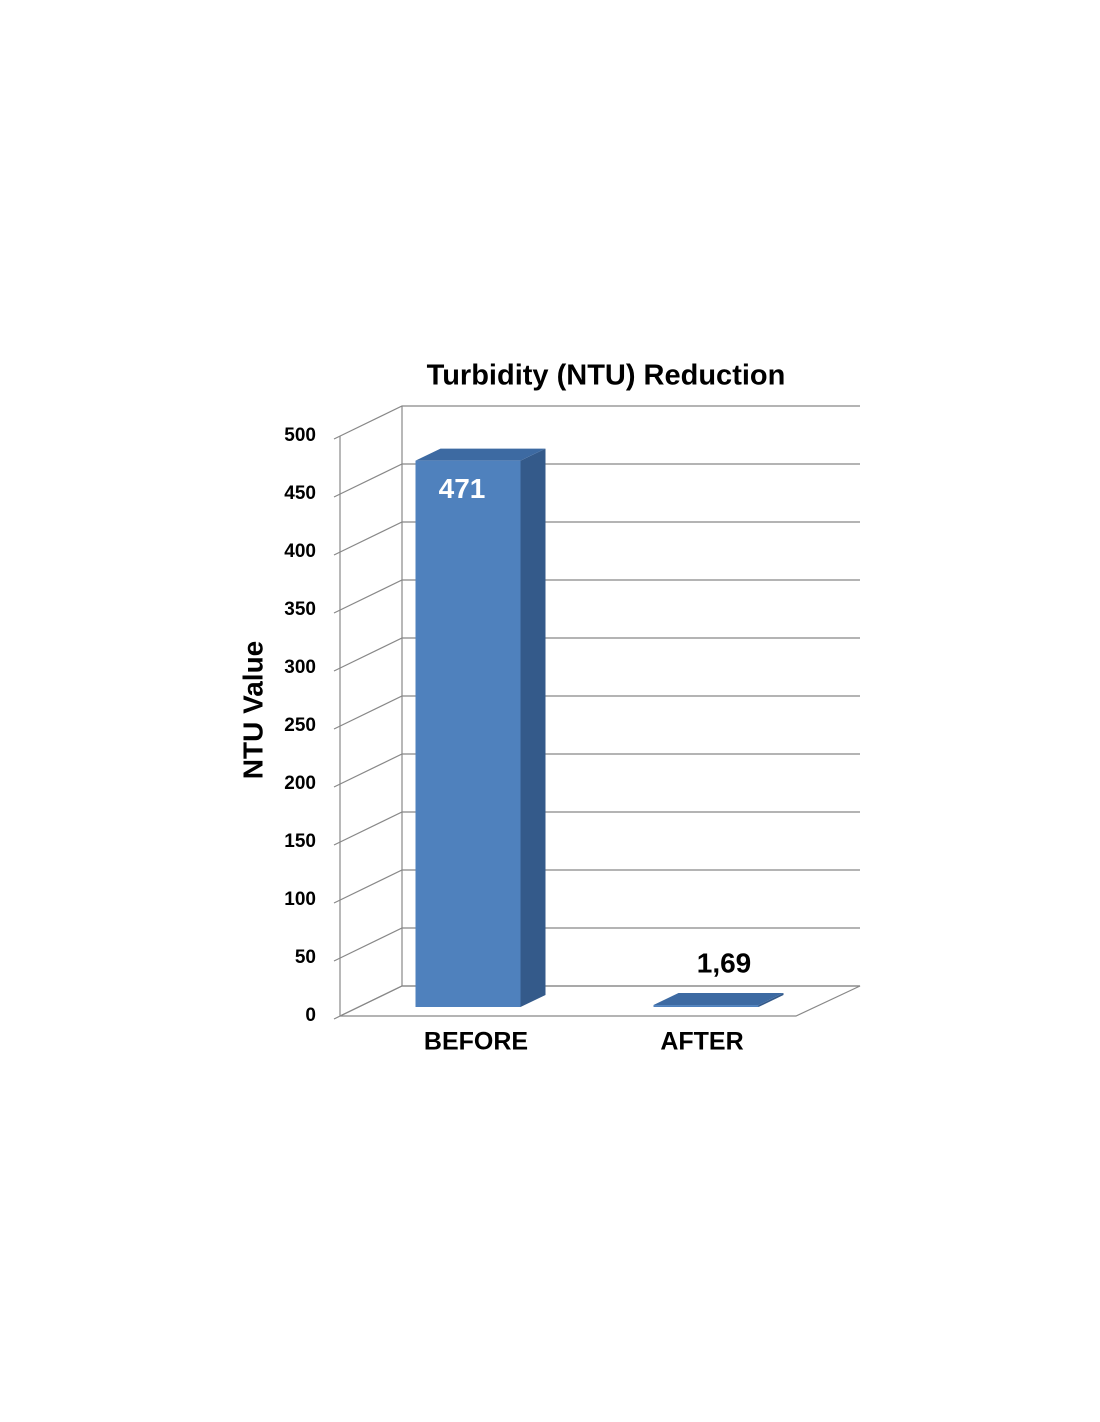  What do you see at coordinates (300, 667) in the screenshot?
I see `y-tick-label: 300` at bounding box center [300, 667].